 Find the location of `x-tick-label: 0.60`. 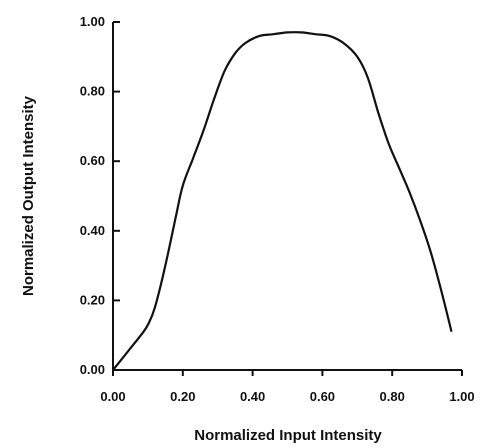

x-tick-label: 0.60 is located at coordinates (322, 396).